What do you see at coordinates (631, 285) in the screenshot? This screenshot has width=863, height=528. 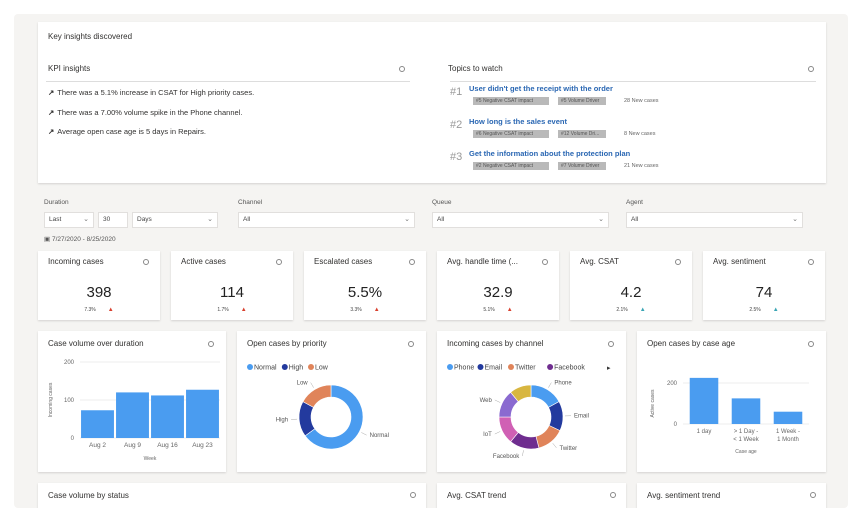 I see `kpi-card: Avg. CSAT 4.2 2.1% ▲` at bounding box center [631, 285].